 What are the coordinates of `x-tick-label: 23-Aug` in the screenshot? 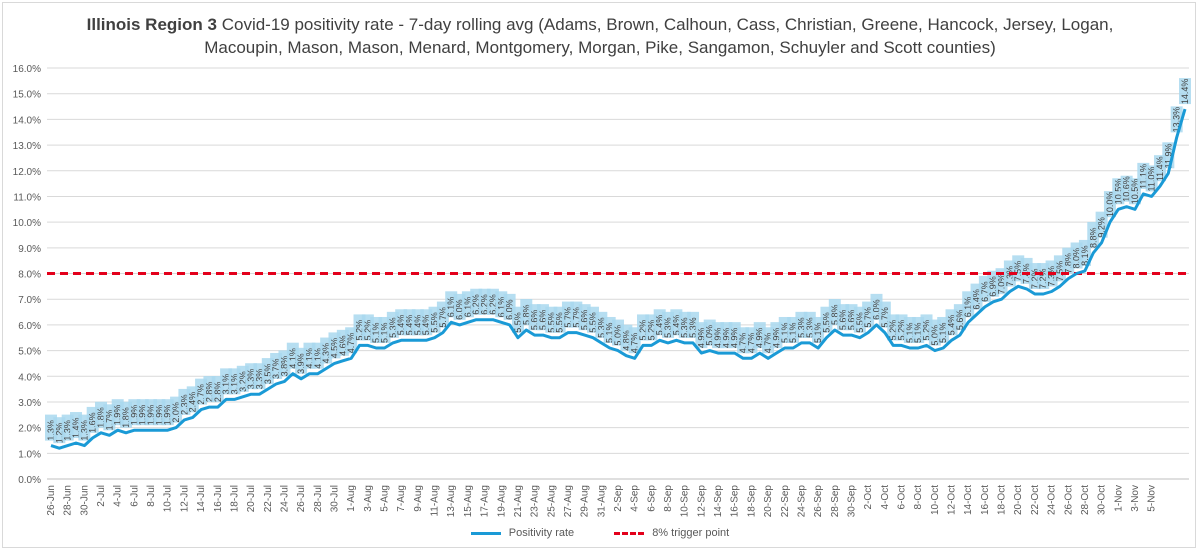 It's located at (535, 501).